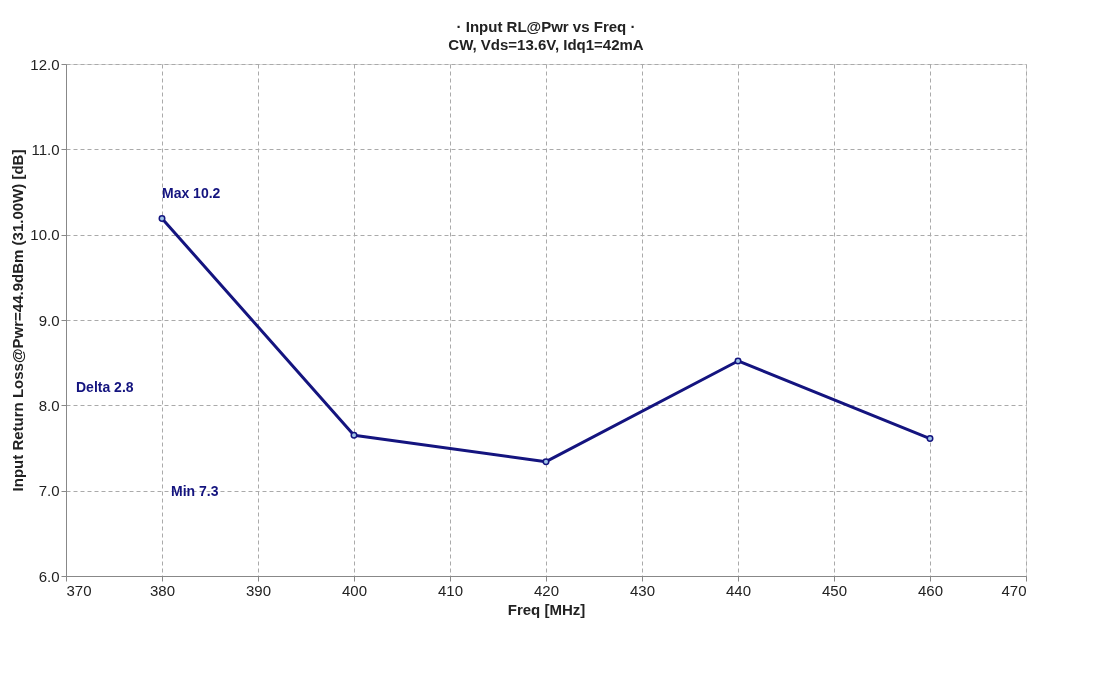 The width and height of the screenshot is (1097, 674). I want to click on x-tick-label: 470, so click(1014, 590).